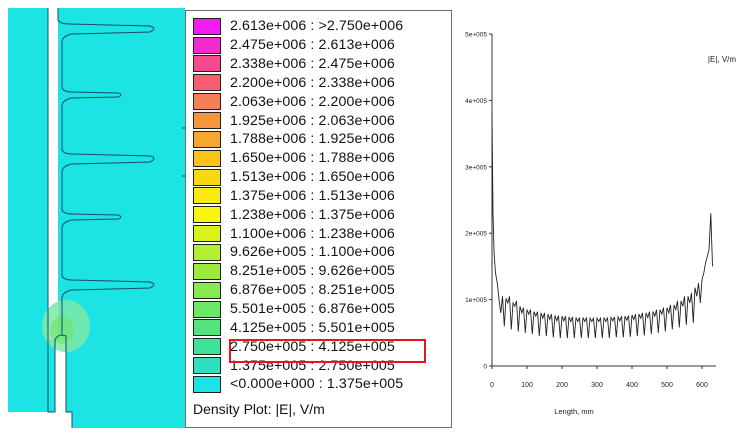 Image resolution: width=750 pixels, height=440 pixels. I want to click on y-tick-label: 4e+005, so click(476, 101).